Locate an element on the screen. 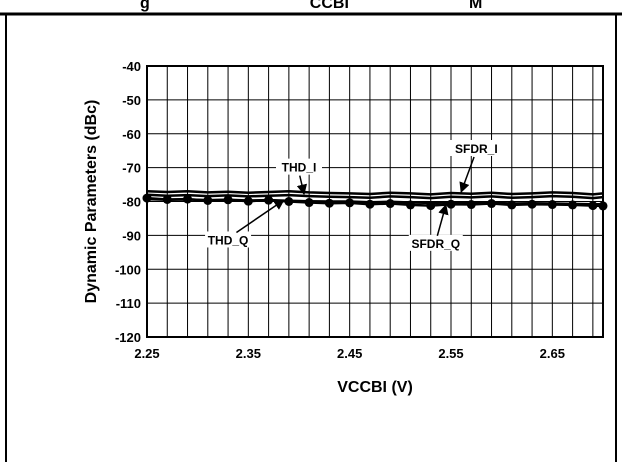 The height and width of the screenshot is (462, 622). annotation-arrow-thd-q is located at coordinates (260, 216).